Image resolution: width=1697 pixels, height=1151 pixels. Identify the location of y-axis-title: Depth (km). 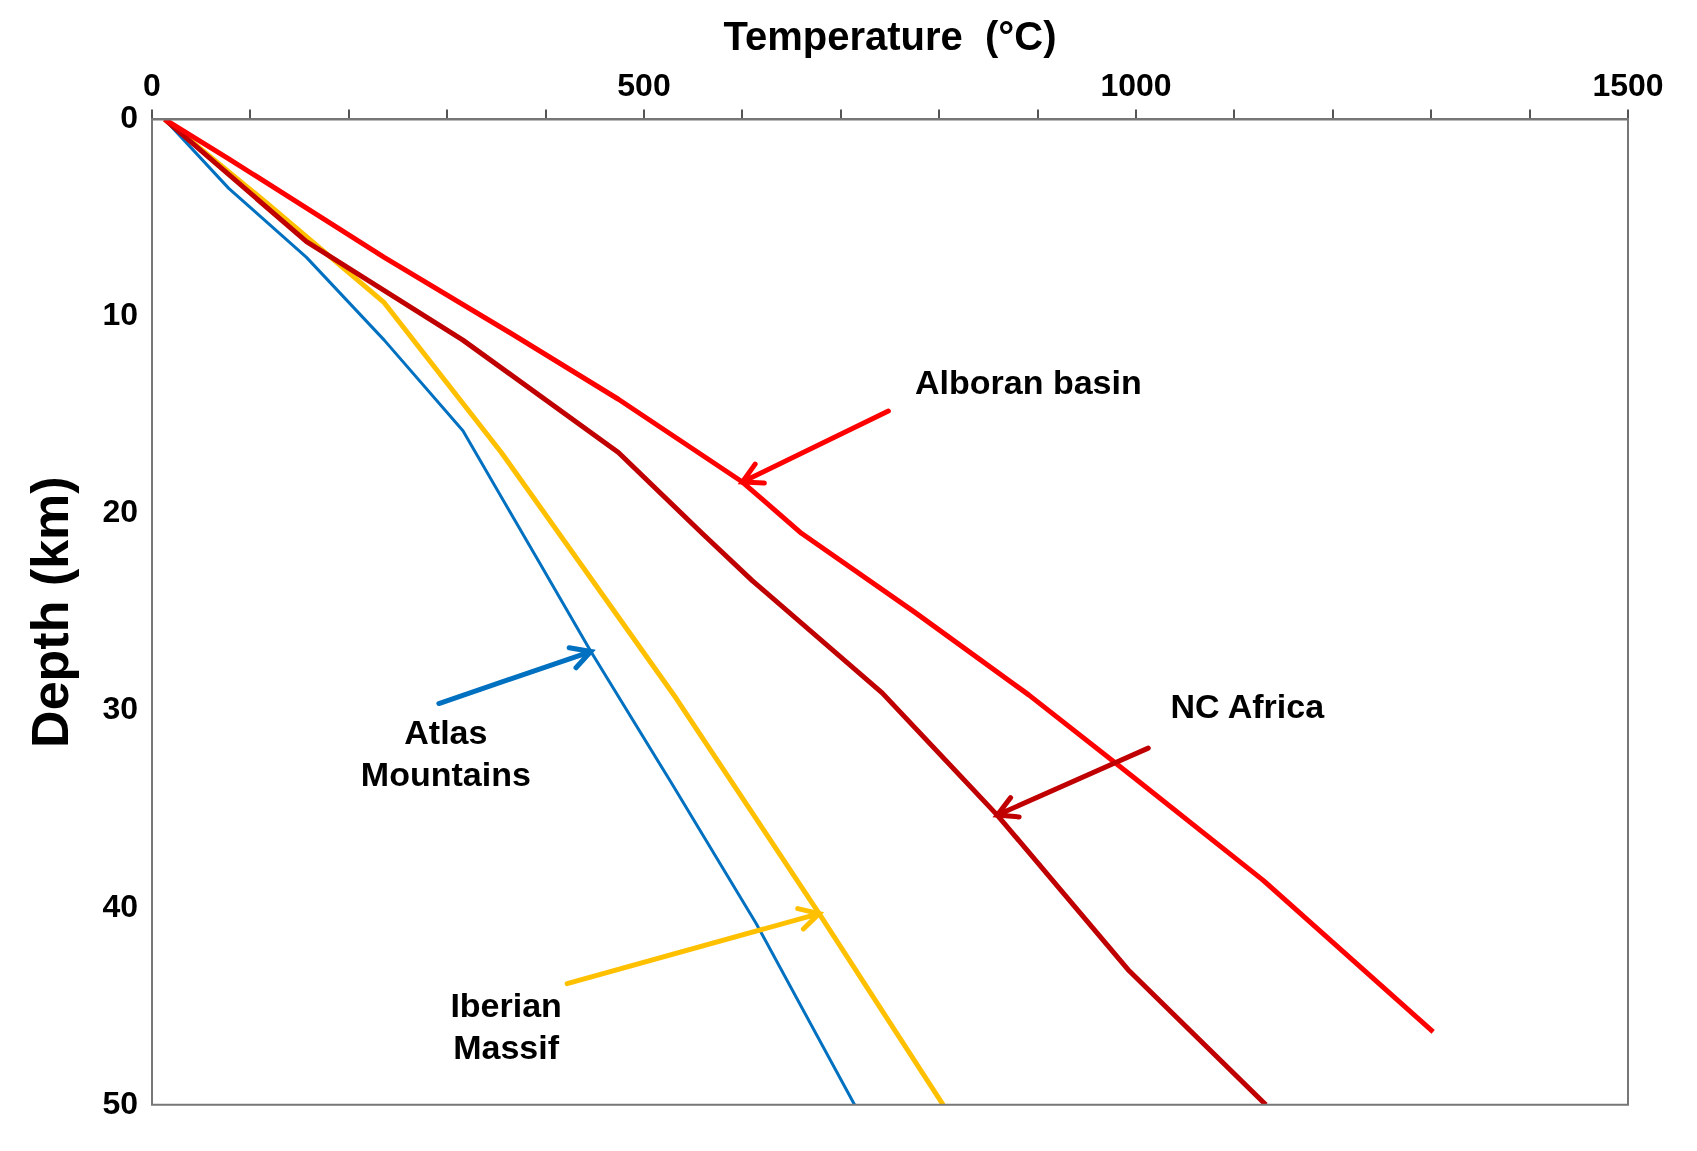
(49, 612).